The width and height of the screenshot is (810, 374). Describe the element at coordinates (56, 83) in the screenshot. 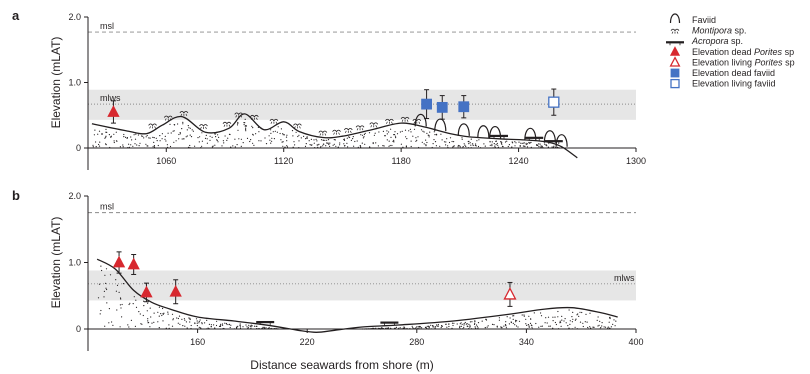

I see `y-axis-title: Elevation (mLAT)` at that location.